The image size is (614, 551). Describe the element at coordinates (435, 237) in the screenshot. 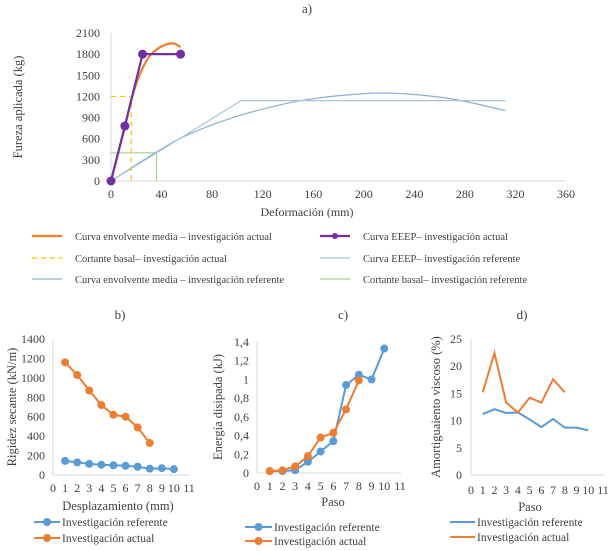

I see `legend-label: Curva EEEP– investigación actual` at that location.